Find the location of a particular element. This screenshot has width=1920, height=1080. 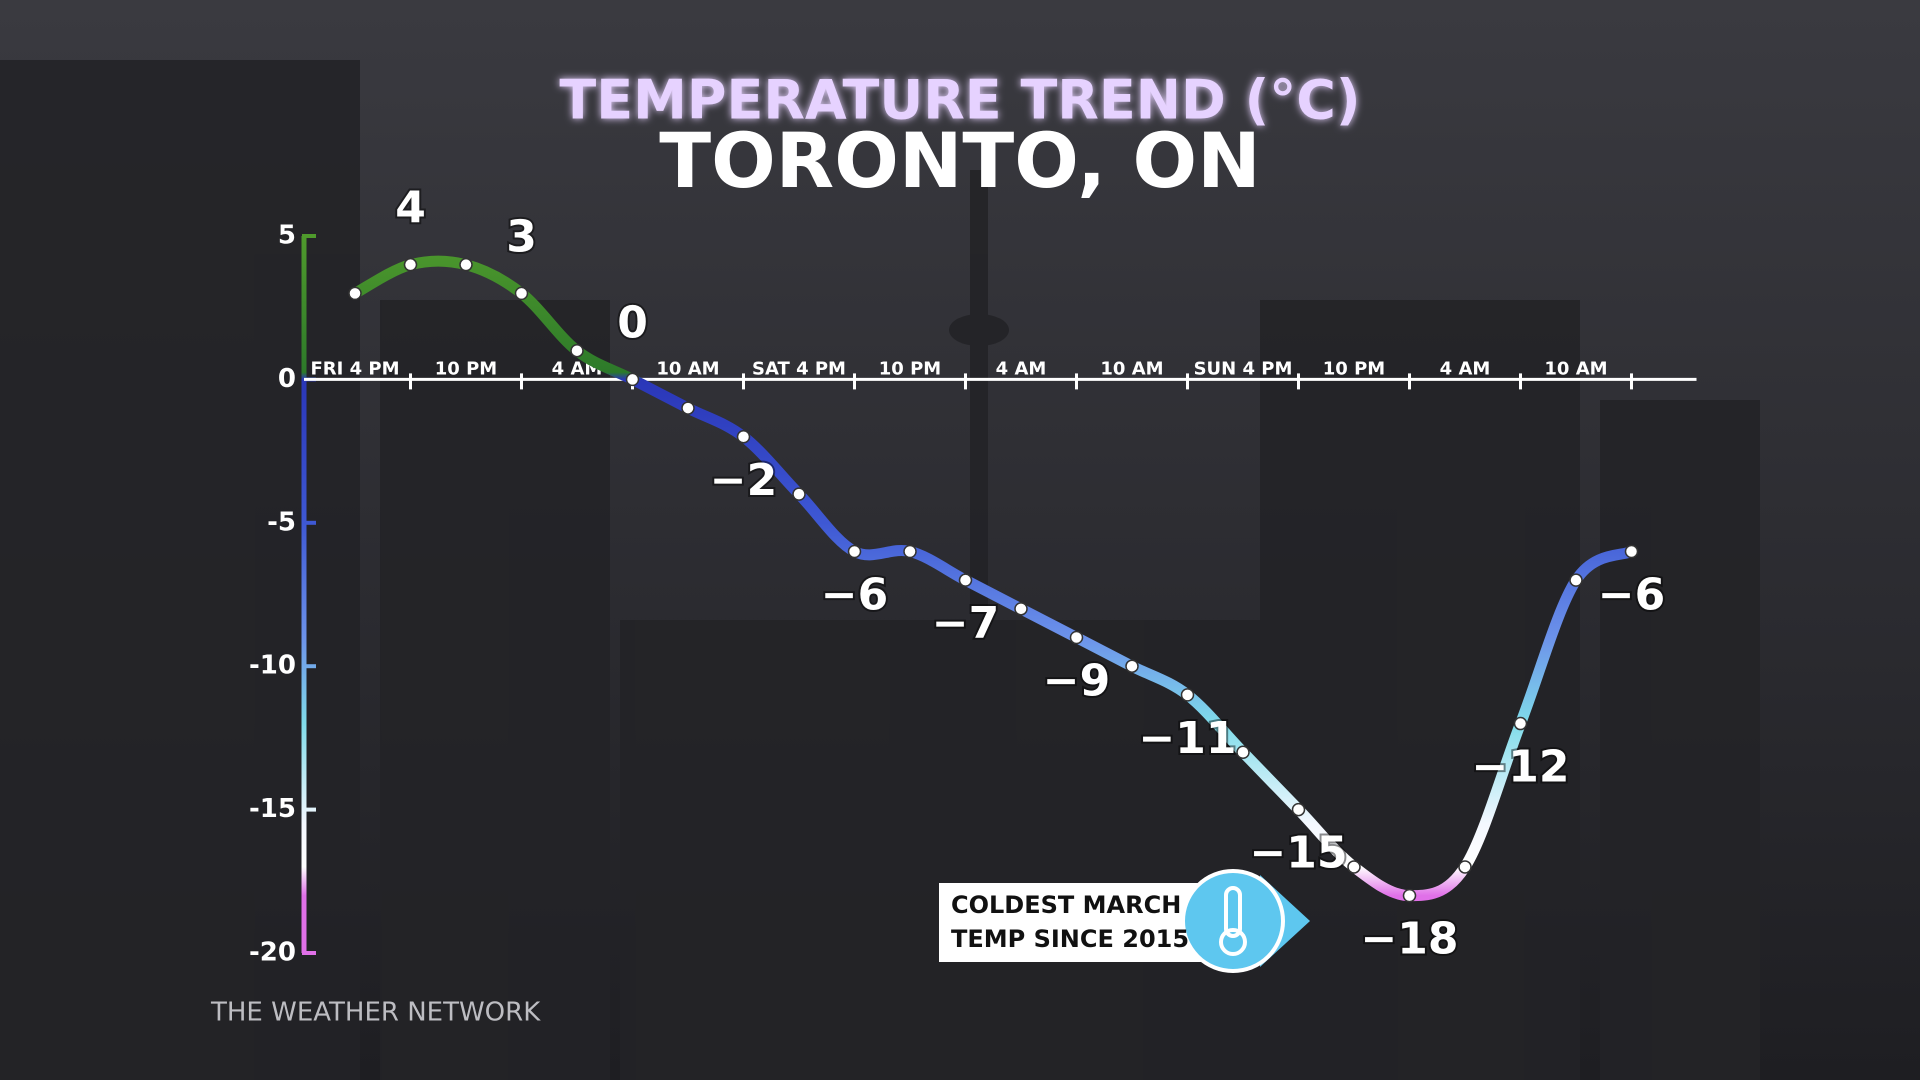

y-tick-label: -20 is located at coordinates (272, 953).